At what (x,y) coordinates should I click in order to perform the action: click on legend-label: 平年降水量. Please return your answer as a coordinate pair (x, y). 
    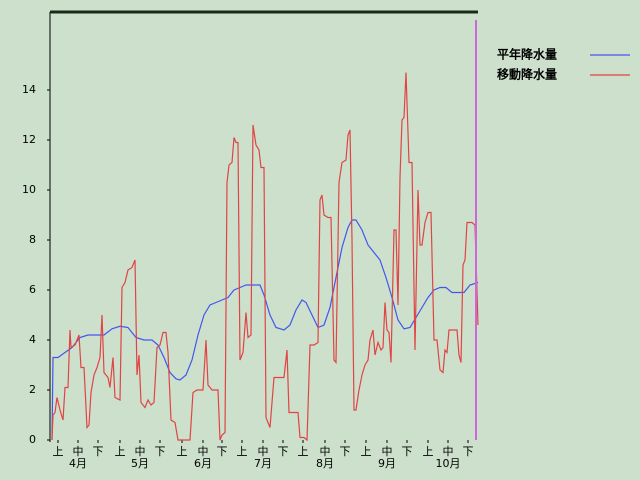
    Looking at the image, I should click on (527, 54).